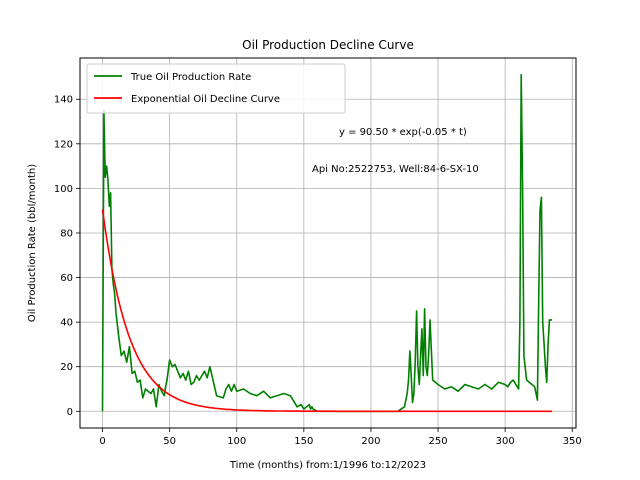 This screenshot has height=480, width=640. What do you see at coordinates (370, 441) in the screenshot?
I see `x-tick-label: 200` at bounding box center [370, 441].